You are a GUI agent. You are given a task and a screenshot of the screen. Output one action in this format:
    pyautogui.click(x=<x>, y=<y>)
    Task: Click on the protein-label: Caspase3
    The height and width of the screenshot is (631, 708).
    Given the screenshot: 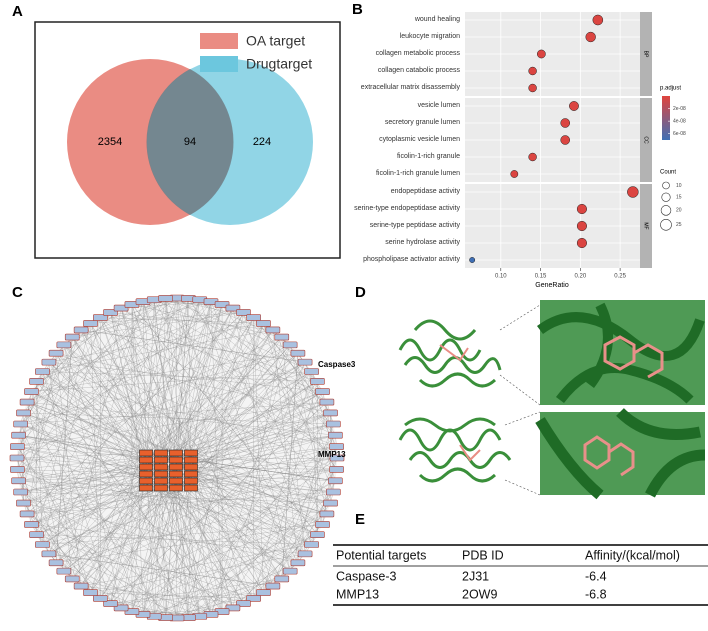 What is the action you would take?
    pyautogui.click(x=337, y=364)
    